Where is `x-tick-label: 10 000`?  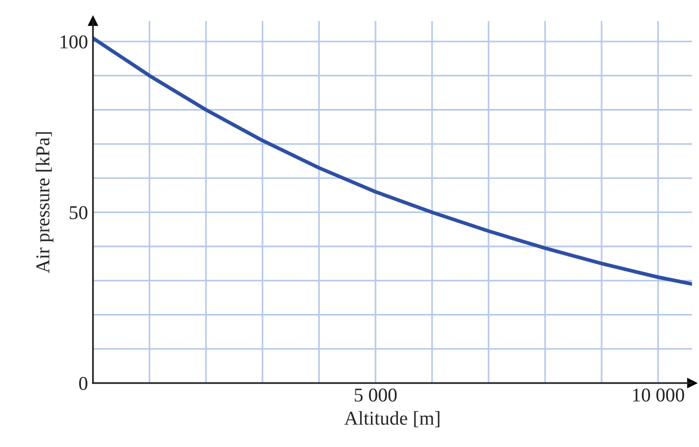
x-tick-label: 10 000 is located at coordinates (658, 395).